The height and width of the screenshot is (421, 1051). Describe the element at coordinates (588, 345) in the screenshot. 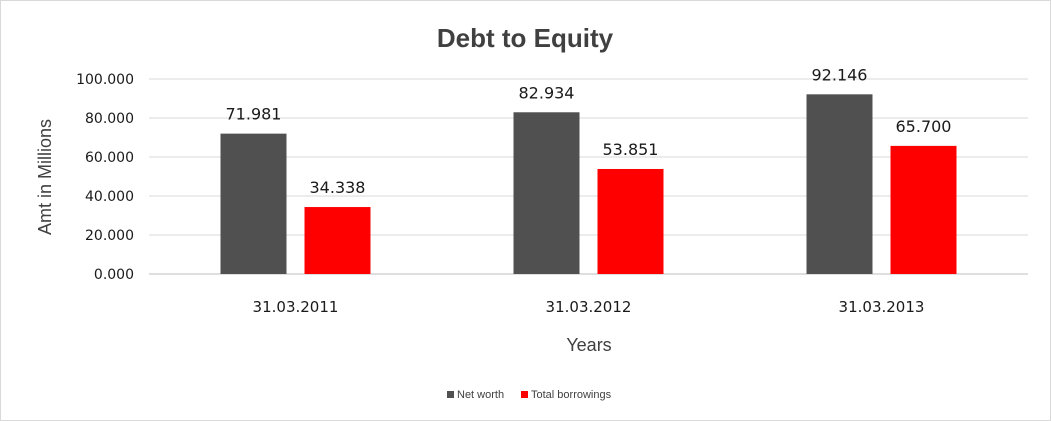

I see `x-axis-title: Years` at that location.